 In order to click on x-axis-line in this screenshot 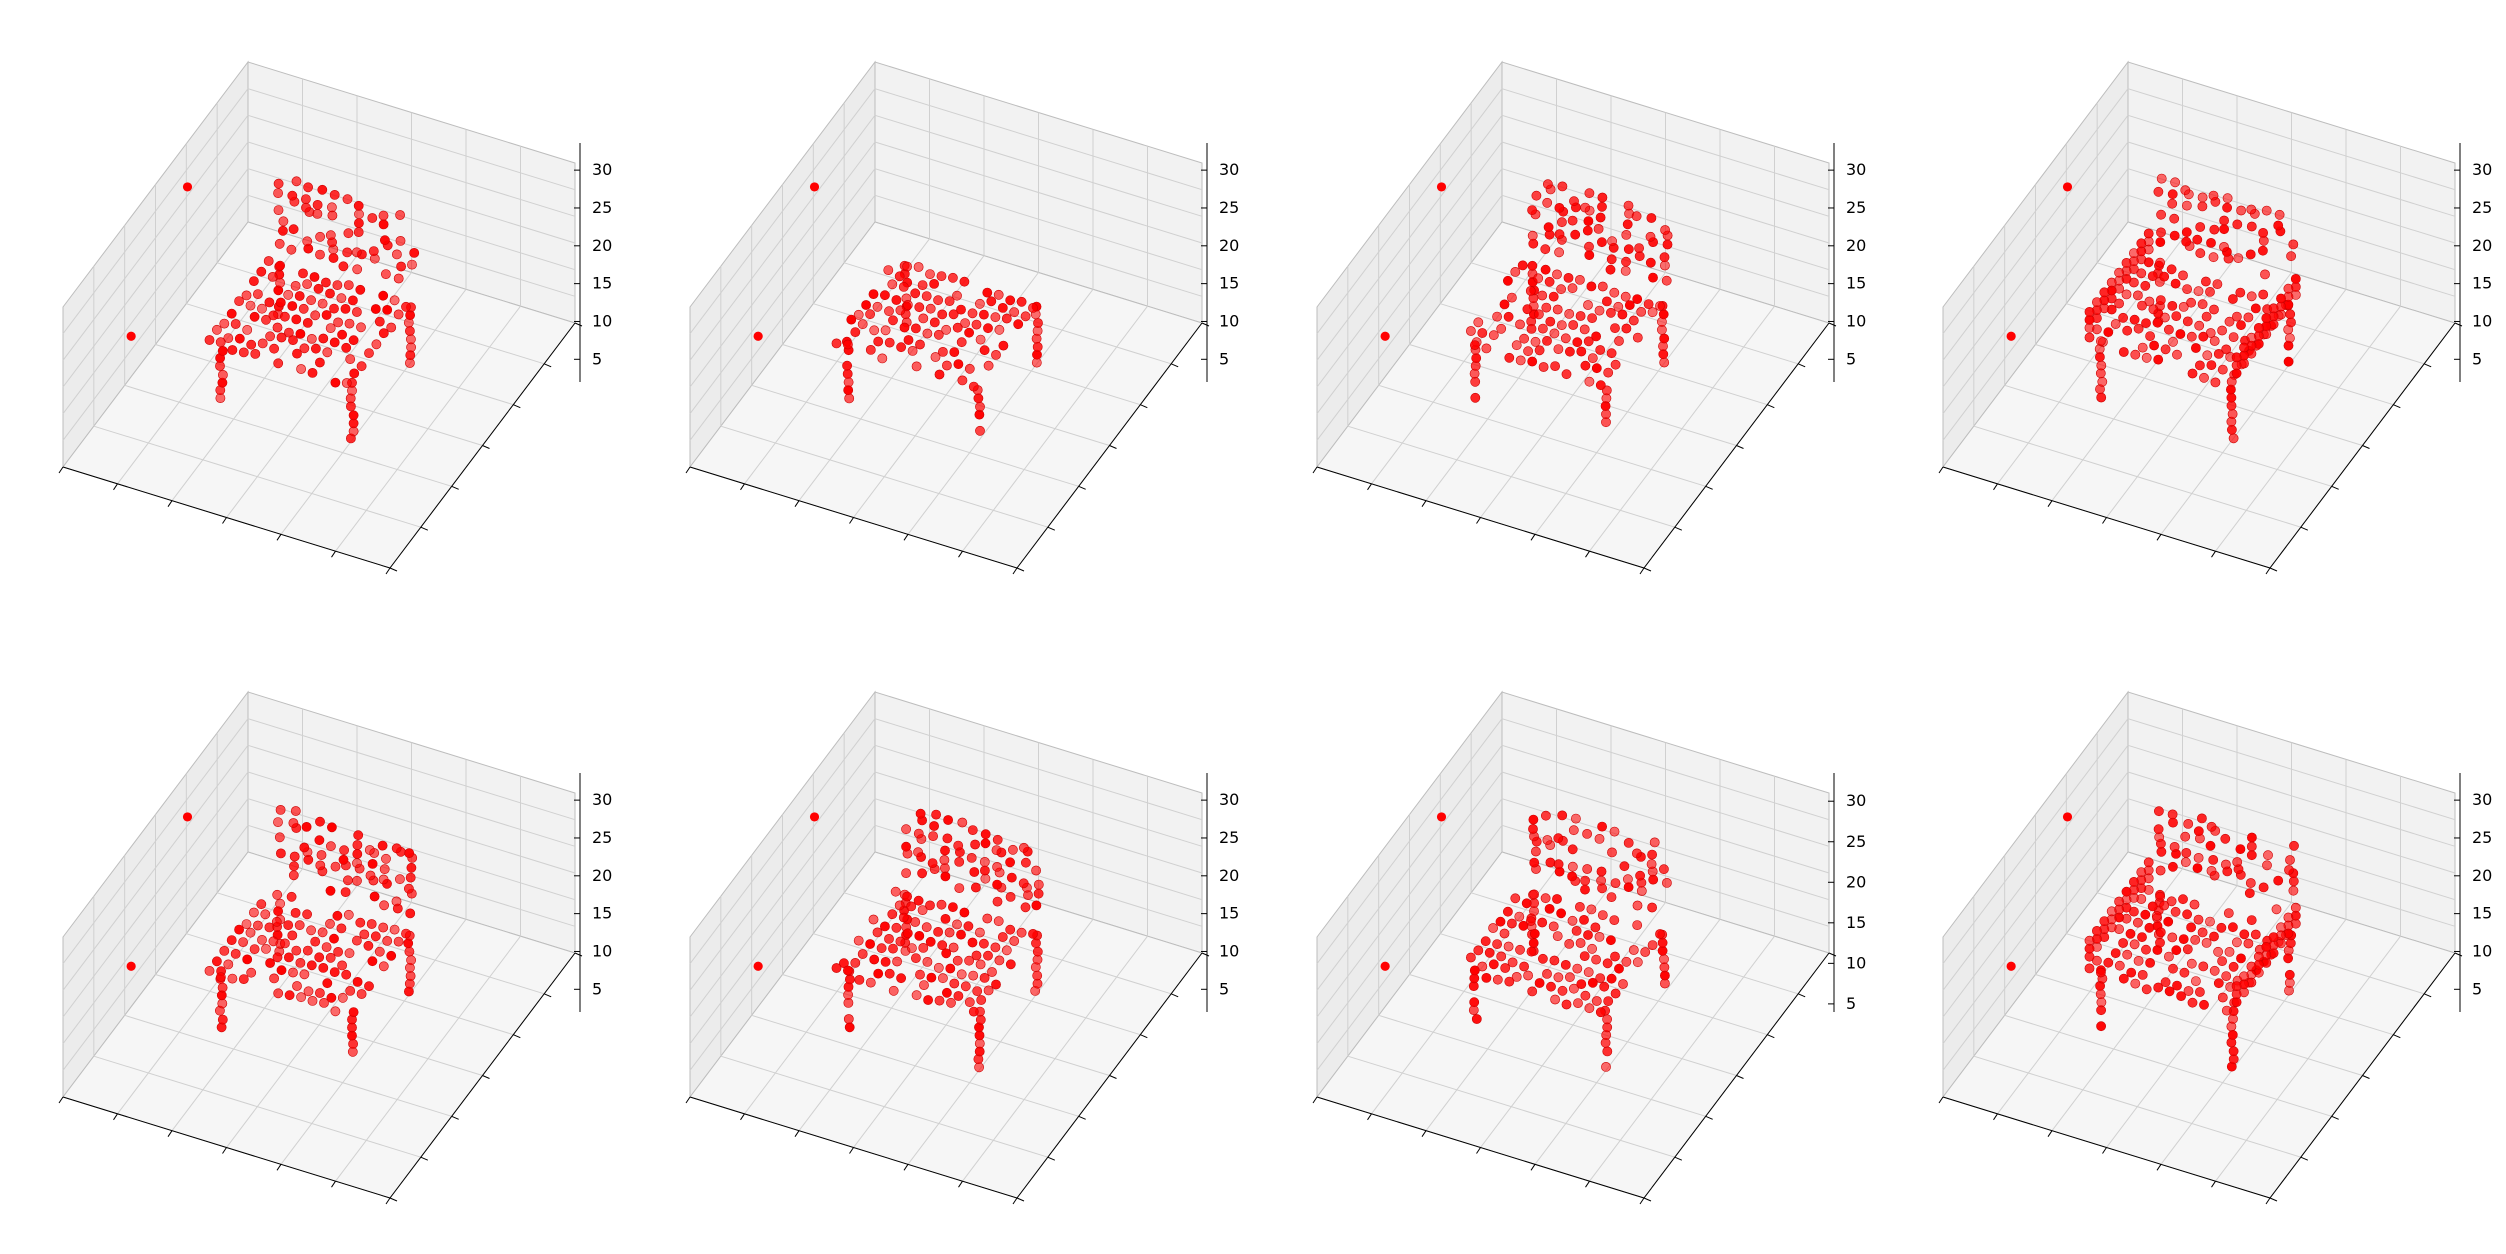, I will do `click(853, 1147)`.